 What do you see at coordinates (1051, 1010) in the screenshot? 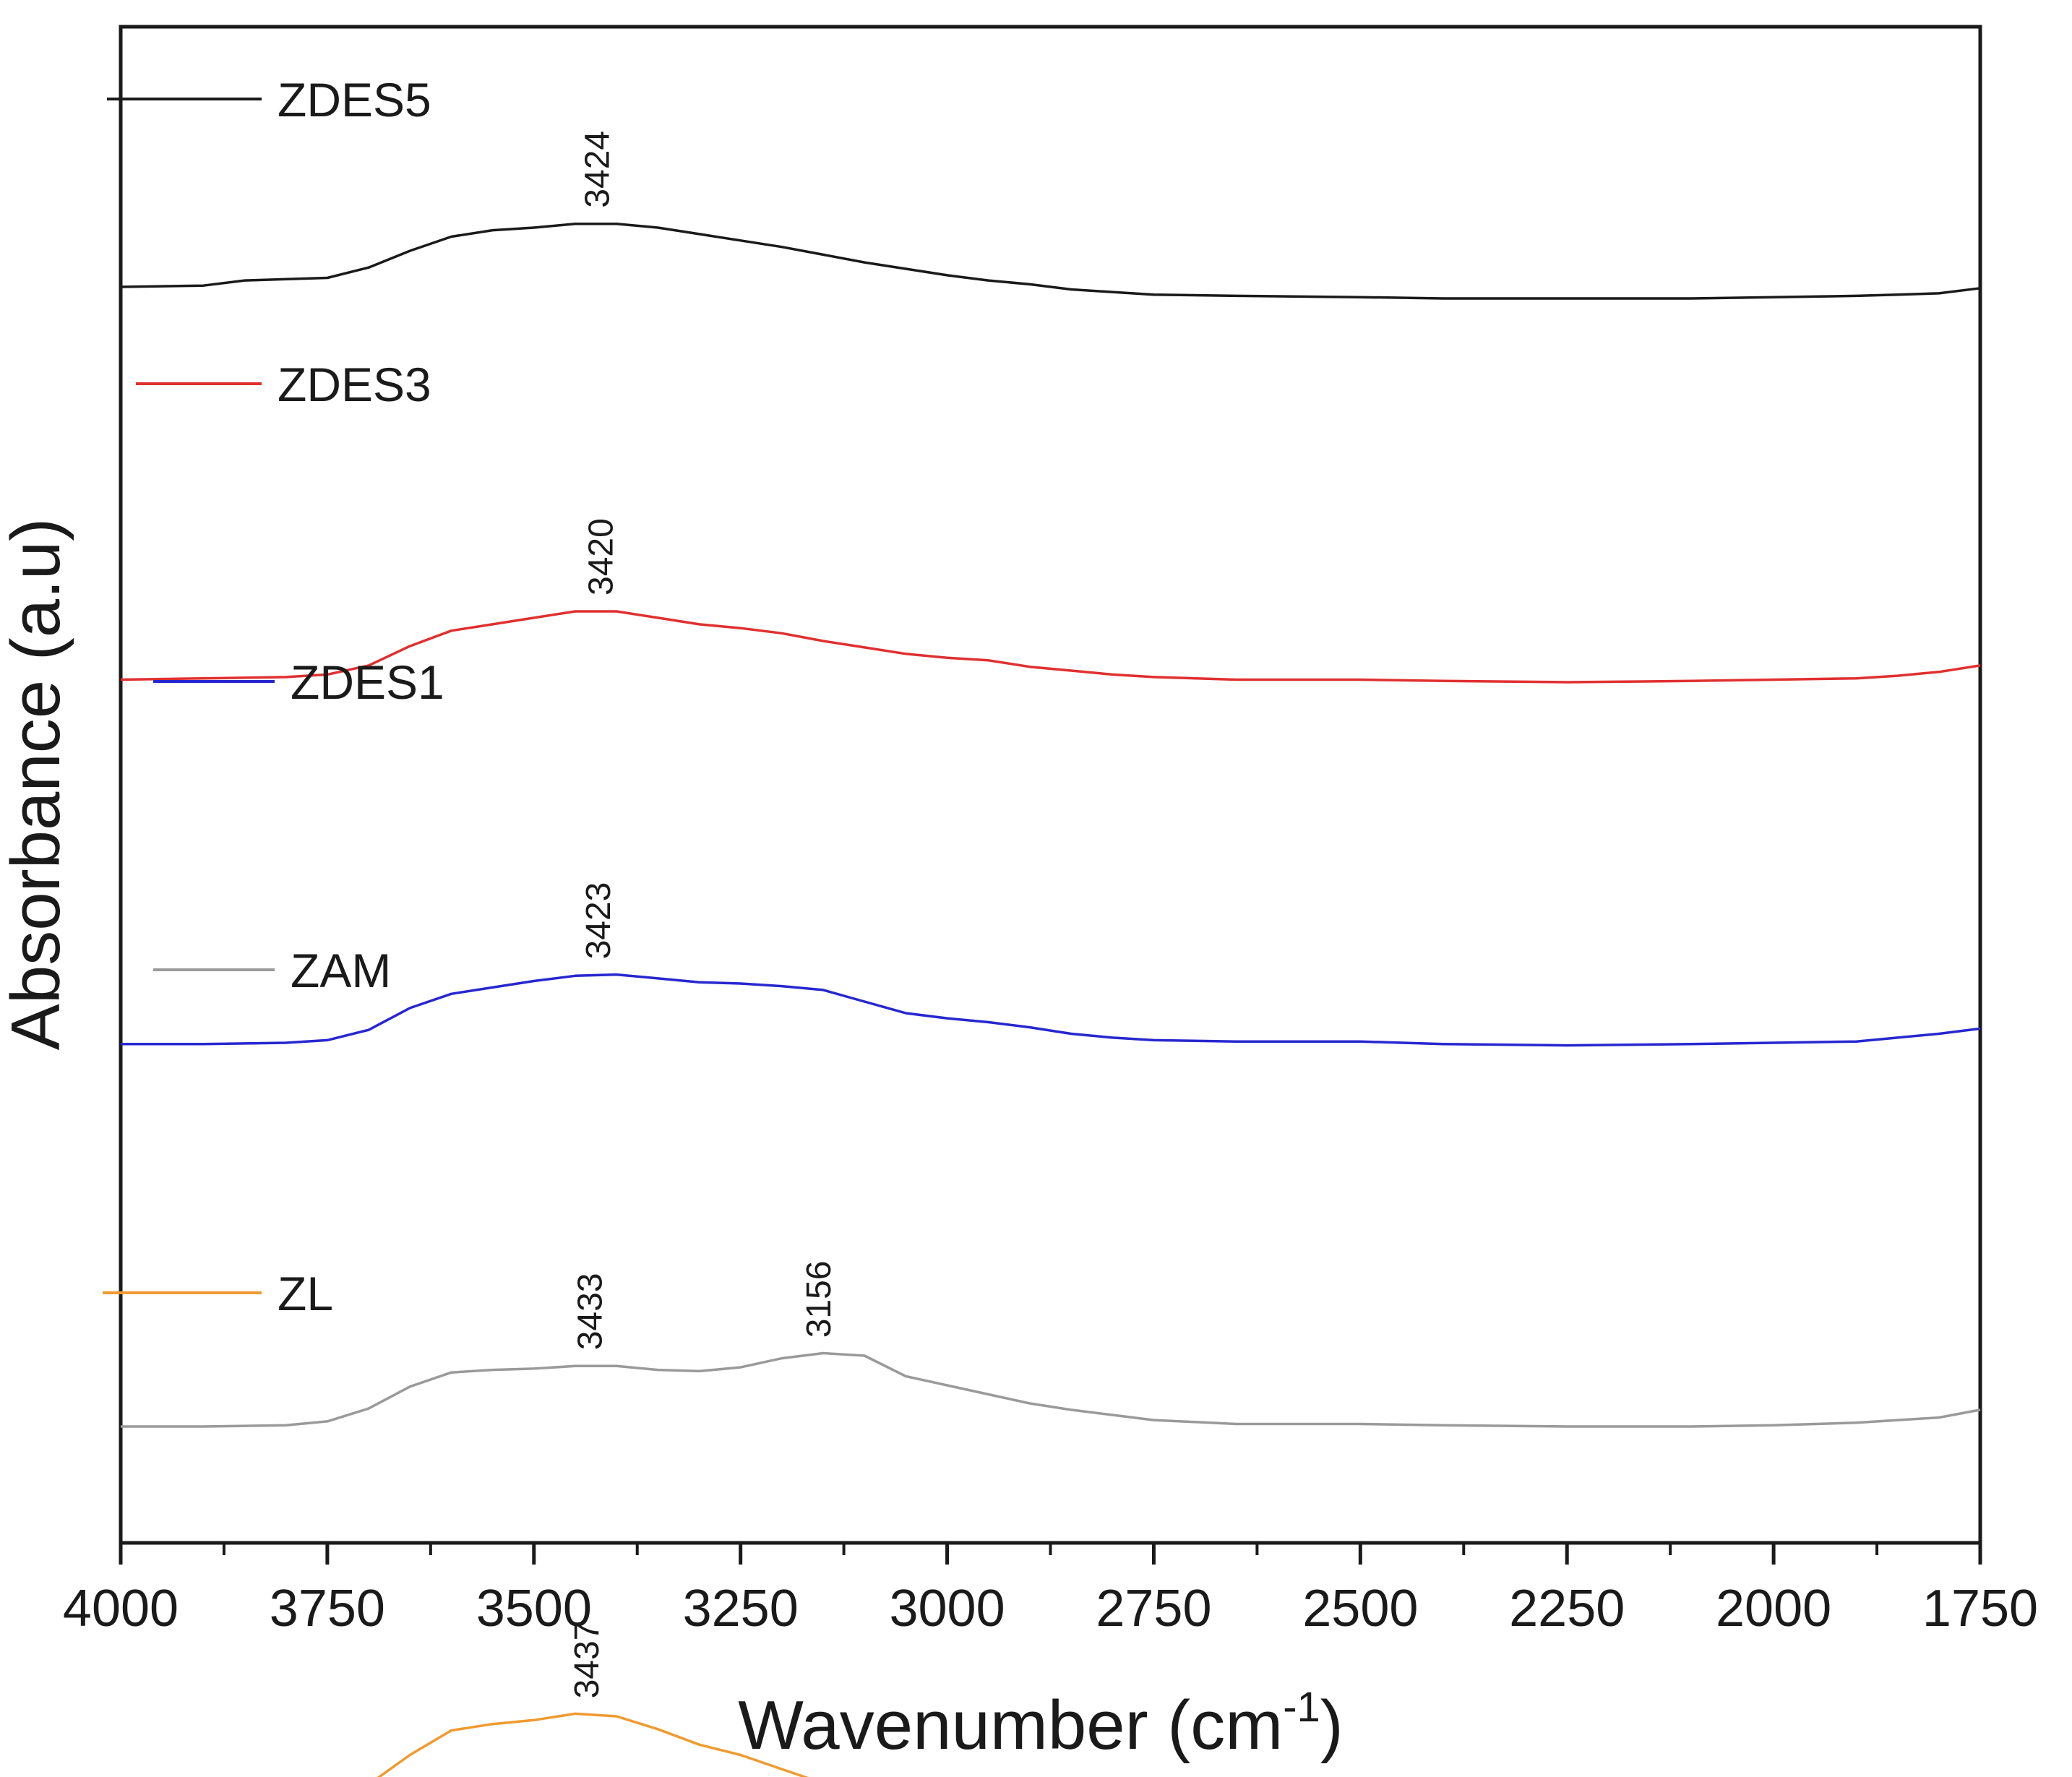
I see `series-line-zdes1` at bounding box center [1051, 1010].